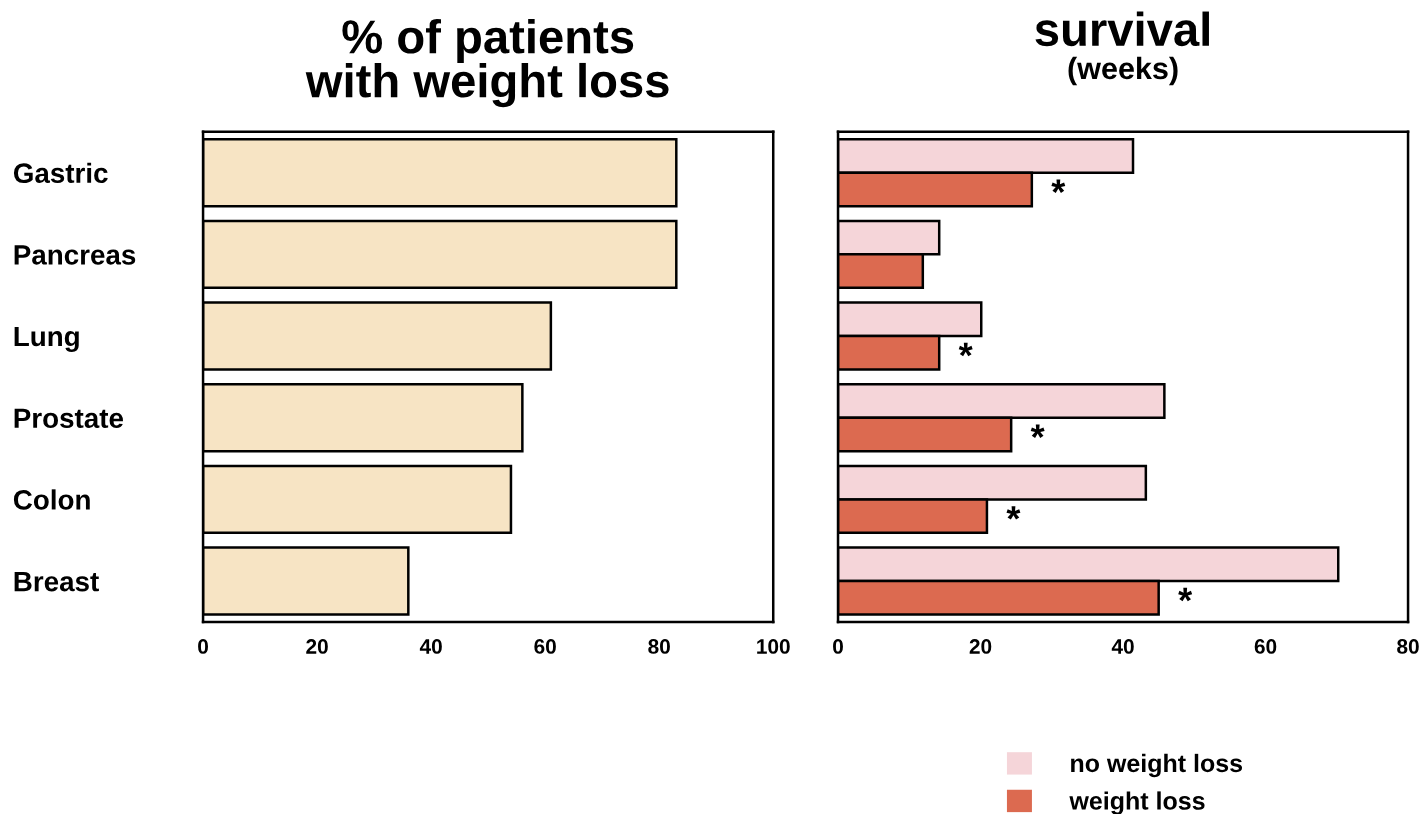 This screenshot has height=814, width=1424. What do you see at coordinates (1122, 29) in the screenshot?
I see `chart-title: survival` at bounding box center [1122, 29].